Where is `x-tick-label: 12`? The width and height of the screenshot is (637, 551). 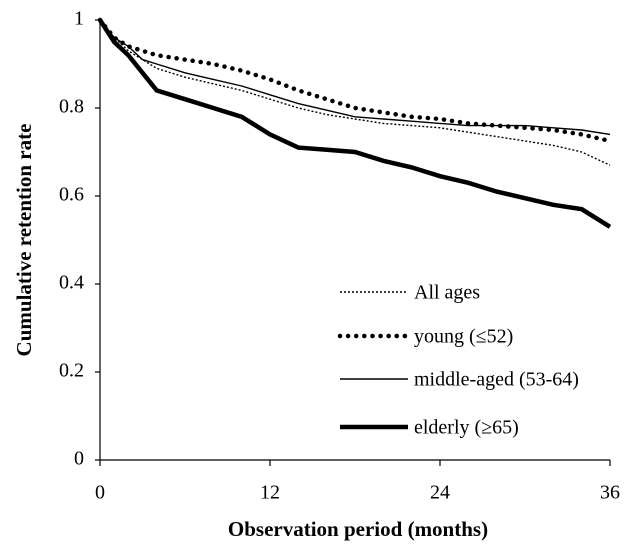 x-tick-label: 12 is located at coordinates (270, 493).